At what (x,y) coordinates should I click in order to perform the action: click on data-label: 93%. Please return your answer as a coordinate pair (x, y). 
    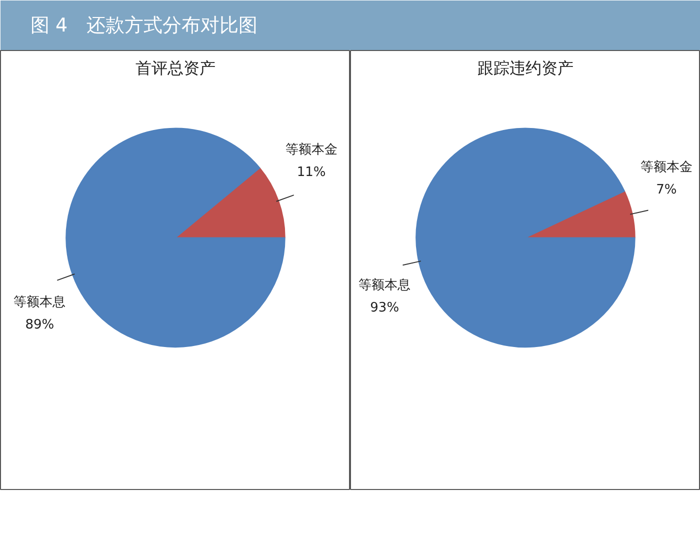
    Looking at the image, I should click on (385, 308).